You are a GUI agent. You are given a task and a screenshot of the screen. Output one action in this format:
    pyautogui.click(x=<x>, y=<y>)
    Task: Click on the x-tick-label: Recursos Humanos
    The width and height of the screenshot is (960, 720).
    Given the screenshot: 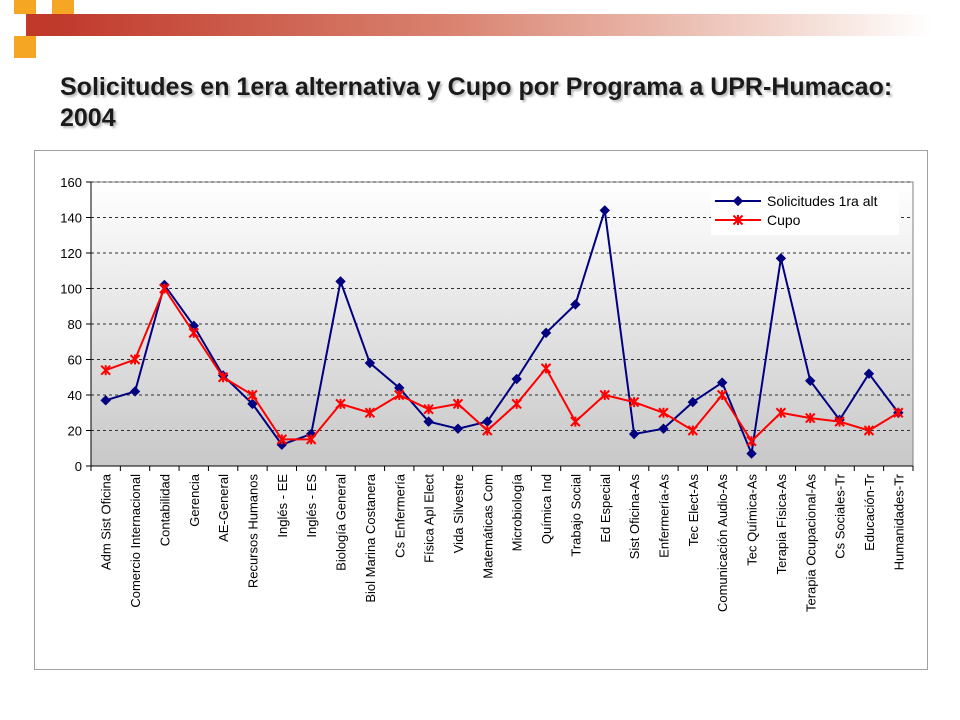 What is the action you would take?
    pyautogui.click(x=252, y=531)
    